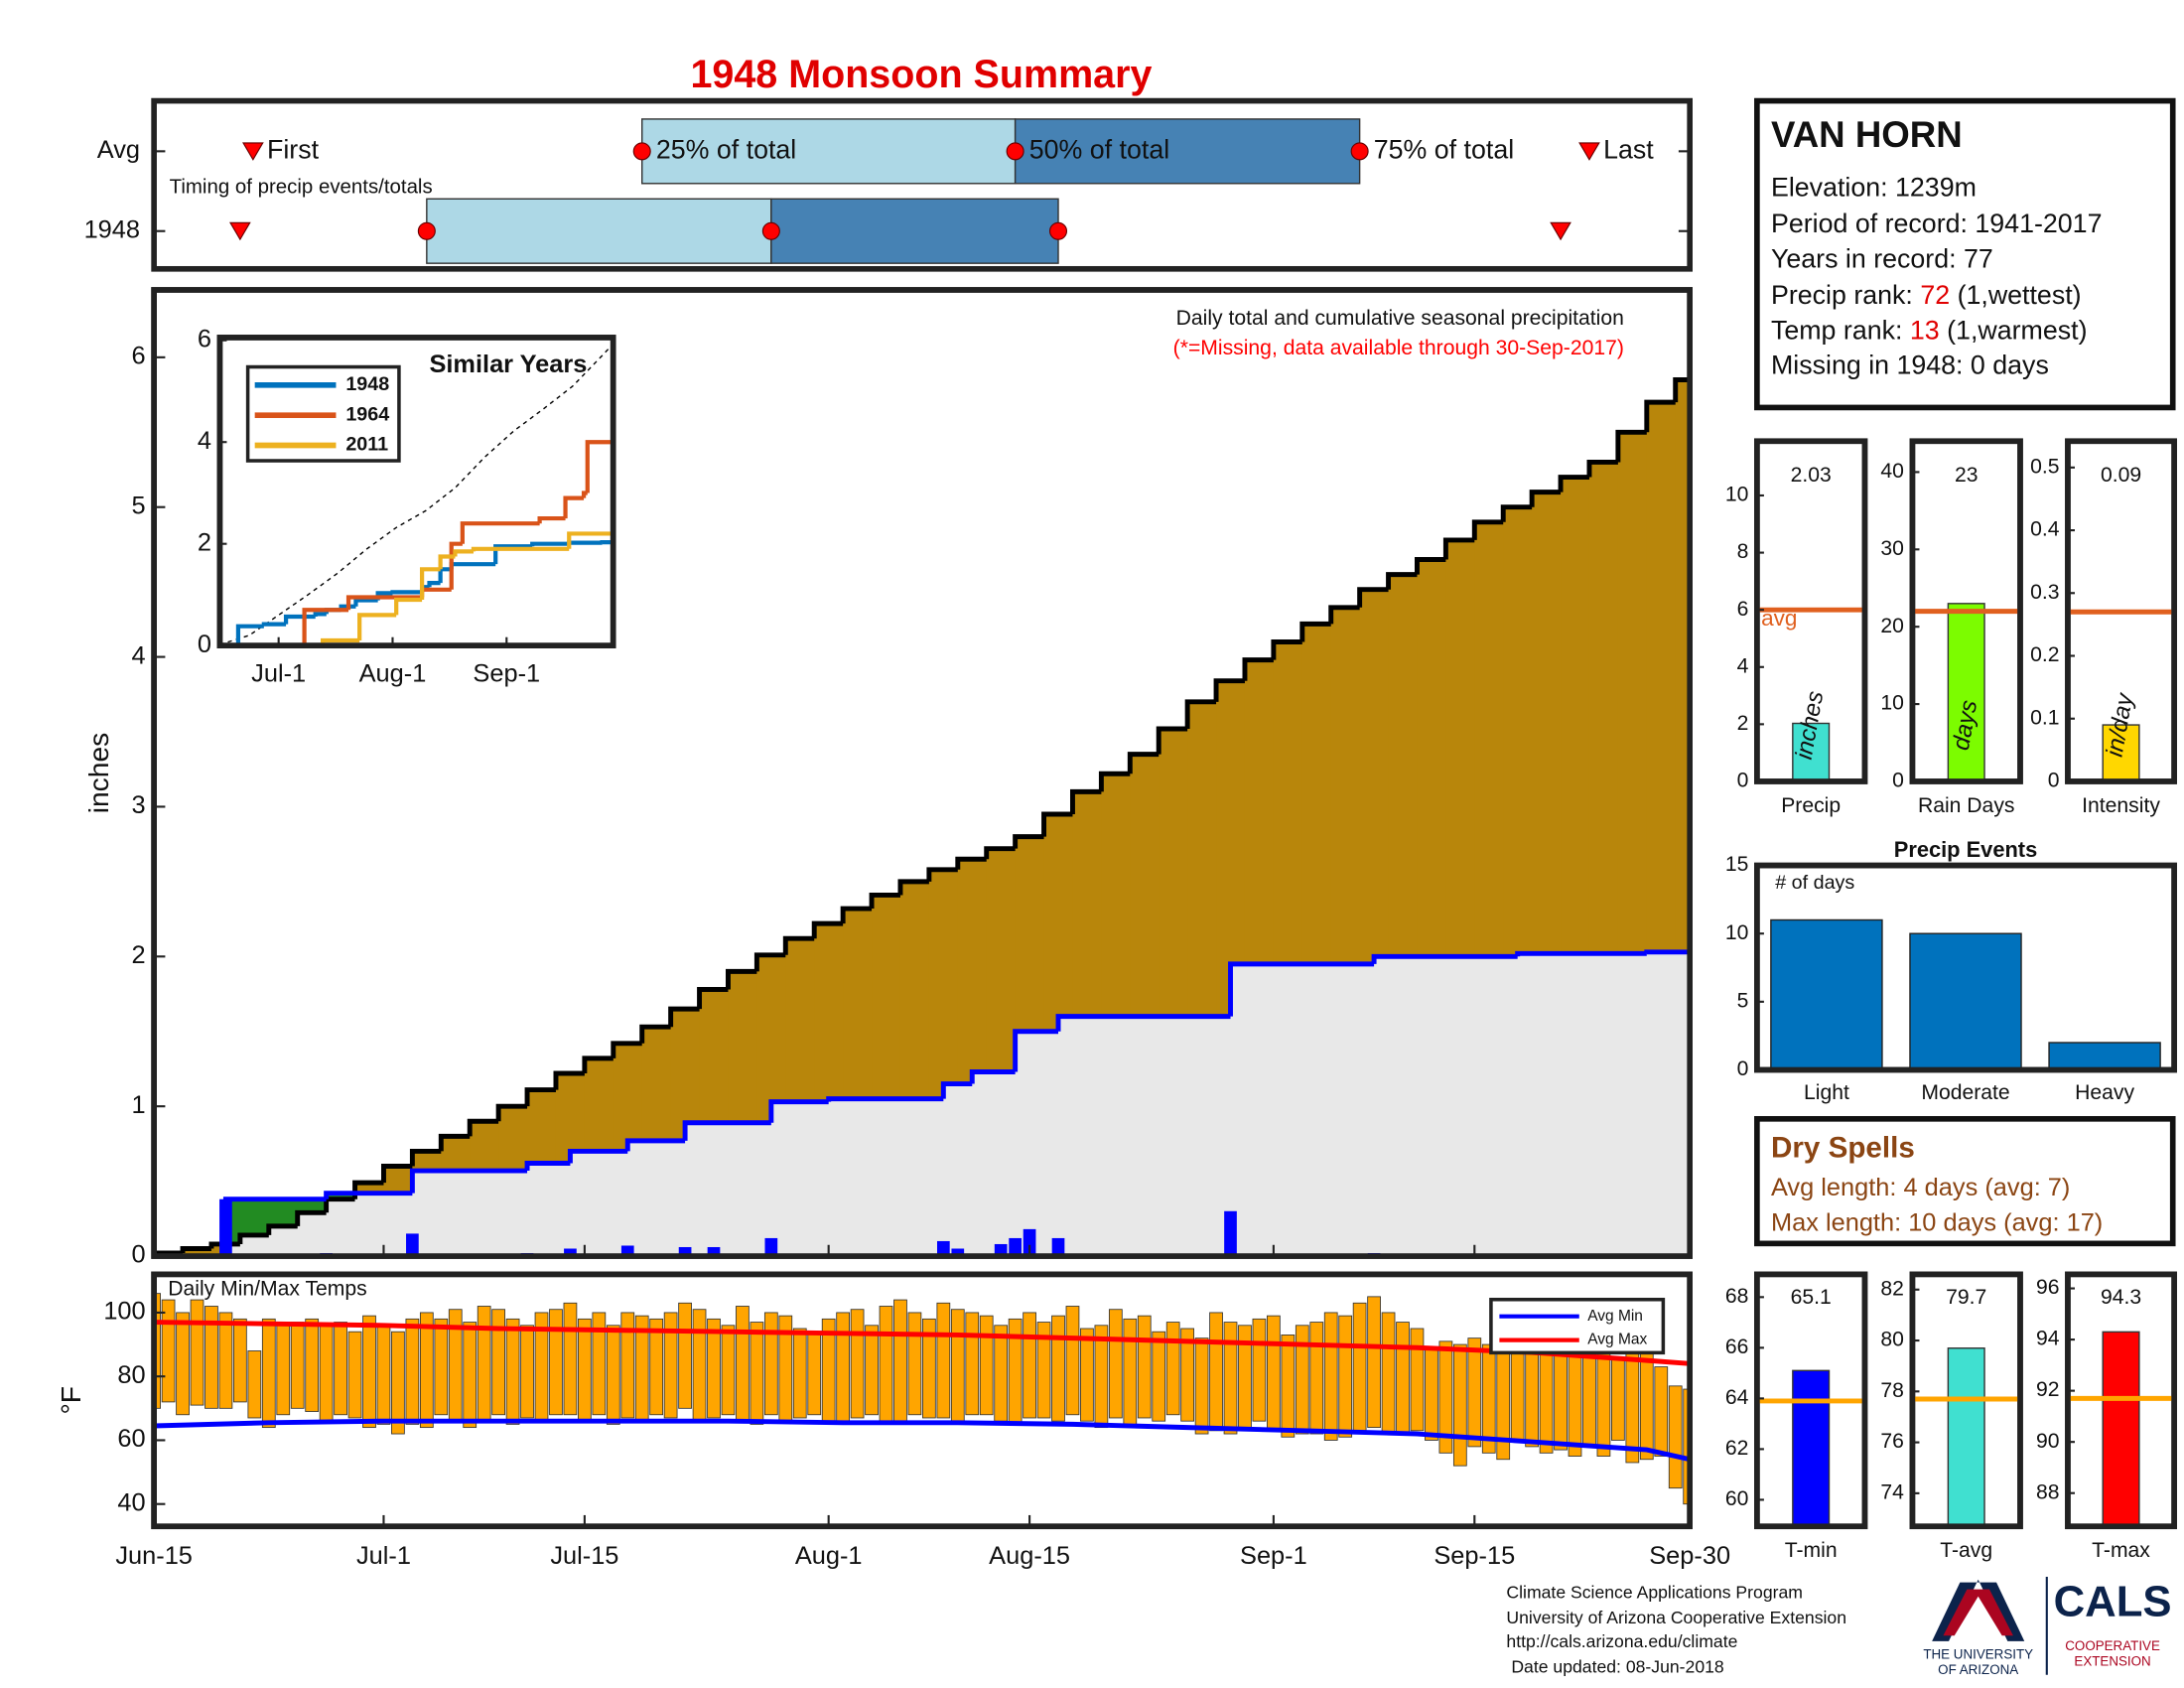  I want to click on plot-area, so click(922, 1399).